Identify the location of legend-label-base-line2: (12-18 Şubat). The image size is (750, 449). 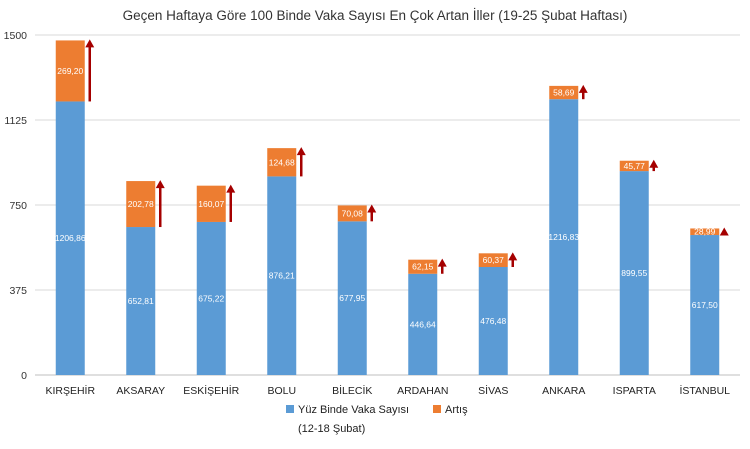
(331, 429).